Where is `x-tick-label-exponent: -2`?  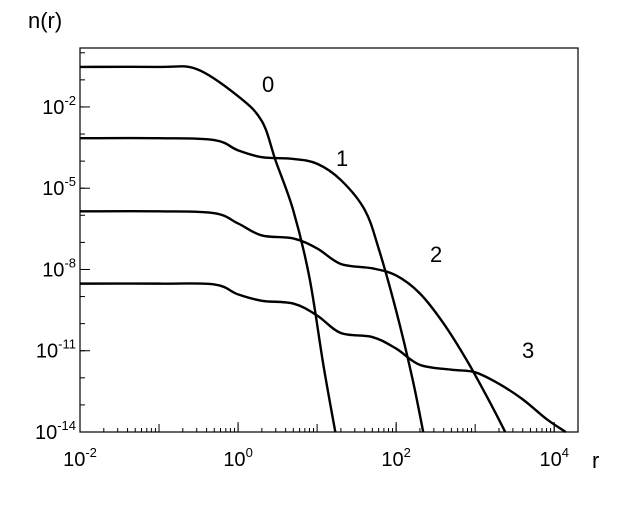 x-tick-label-exponent: -2 is located at coordinates (91, 452).